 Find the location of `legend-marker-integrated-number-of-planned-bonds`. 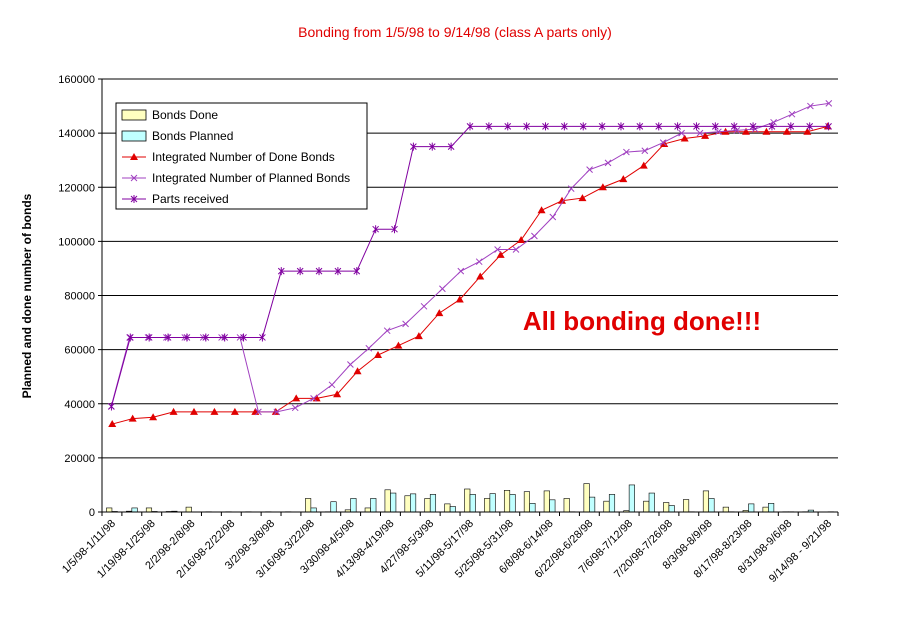

legend-marker-integrated-number-of-planned-bonds is located at coordinates (134, 178).